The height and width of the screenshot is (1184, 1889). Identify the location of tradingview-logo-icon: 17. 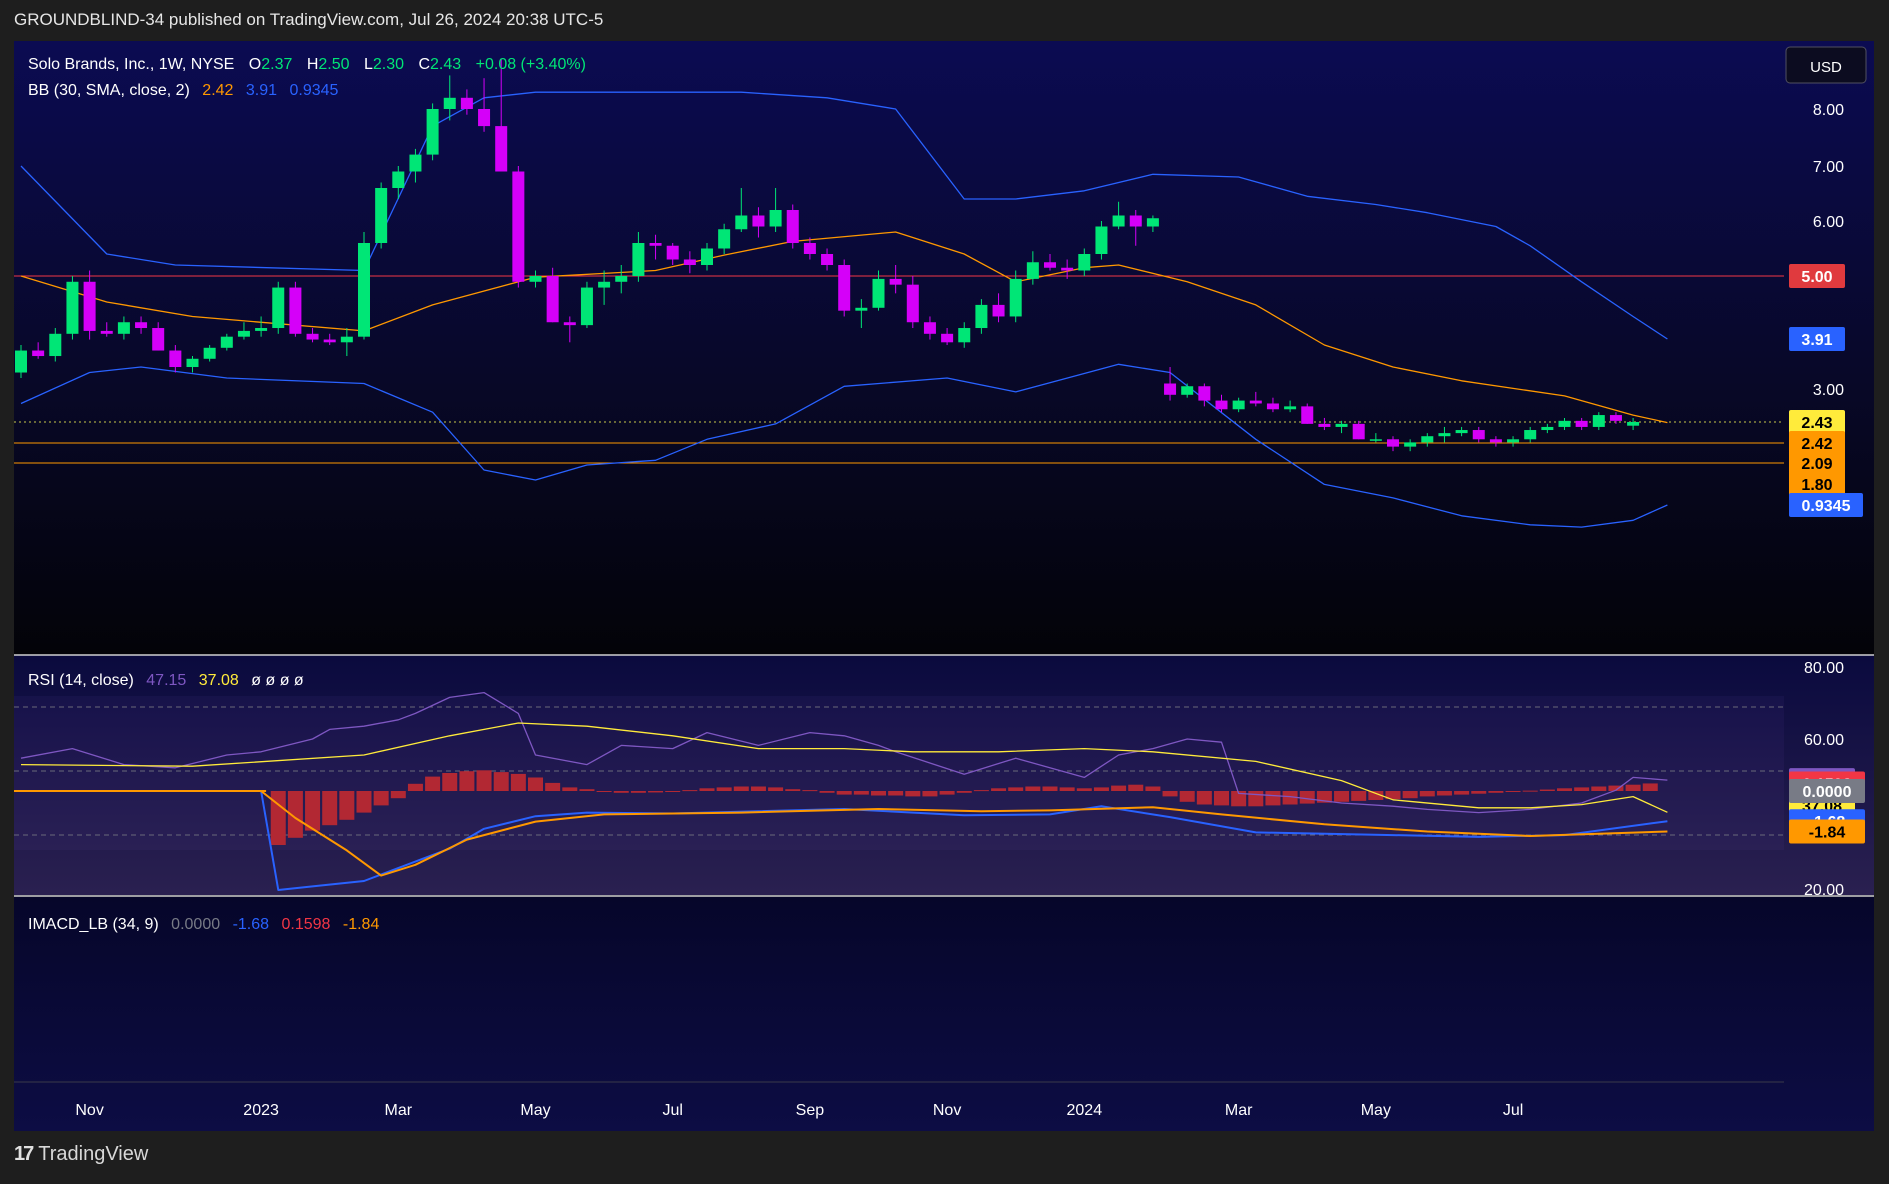
(24, 1154).